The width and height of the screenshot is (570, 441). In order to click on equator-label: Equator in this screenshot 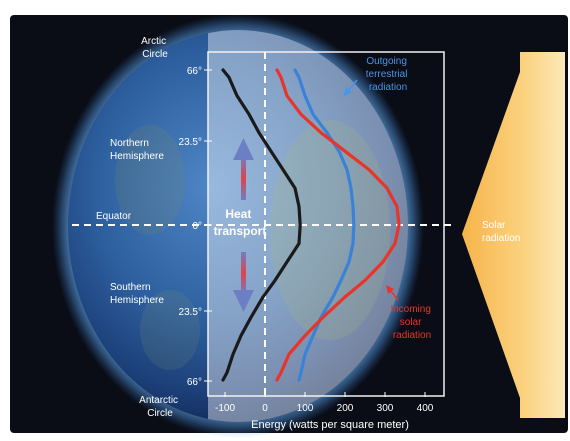, I will do `click(114, 216)`.